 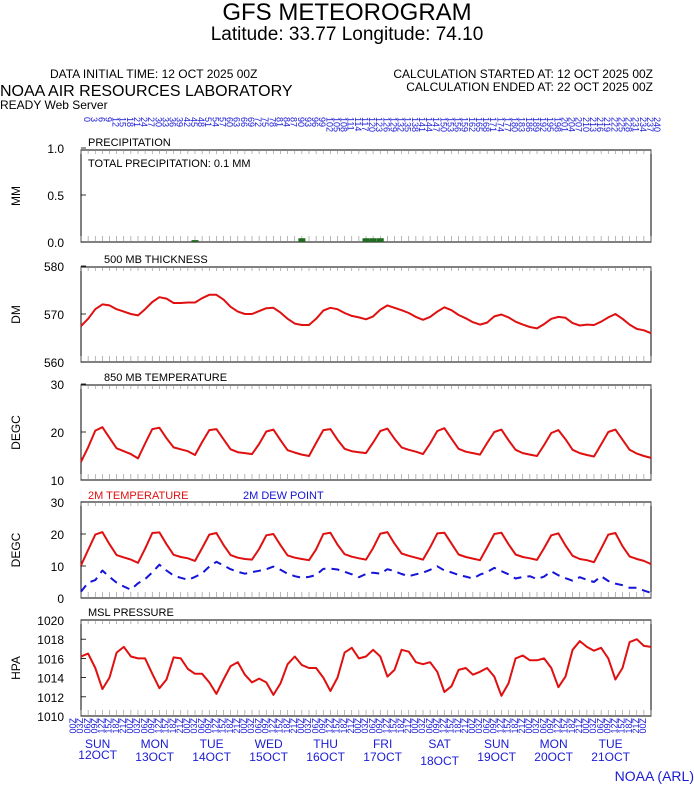 What do you see at coordinates (372, 124) in the screenshot?
I see `top-hour-label: 120` at bounding box center [372, 124].